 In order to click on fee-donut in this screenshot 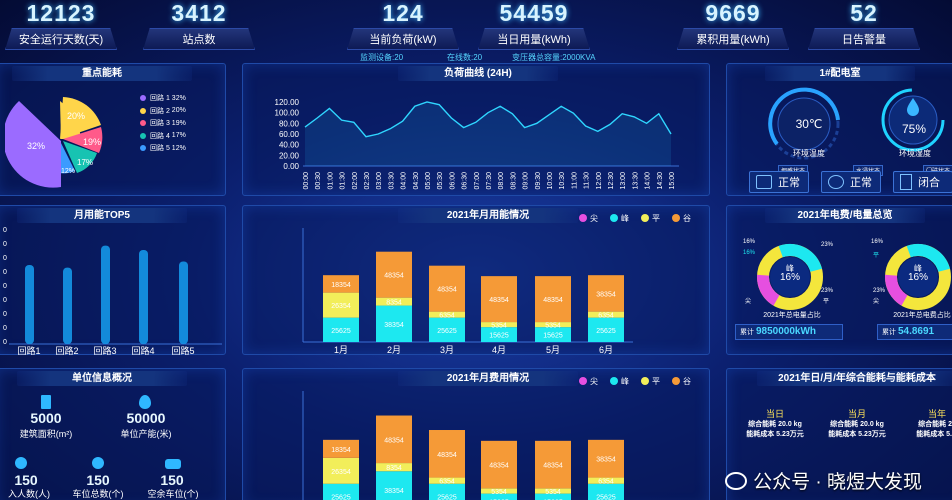, I will do `click(918, 277)`.